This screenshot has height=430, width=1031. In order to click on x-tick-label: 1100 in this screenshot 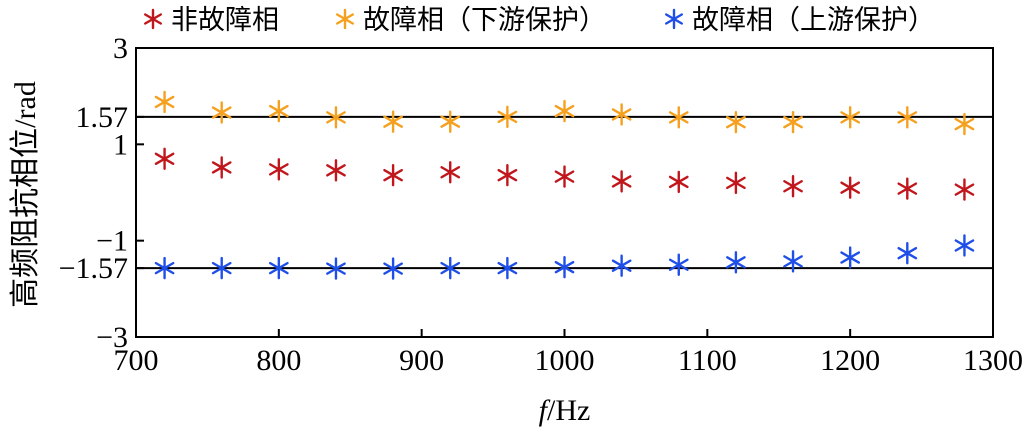, I will do `click(707, 360)`.